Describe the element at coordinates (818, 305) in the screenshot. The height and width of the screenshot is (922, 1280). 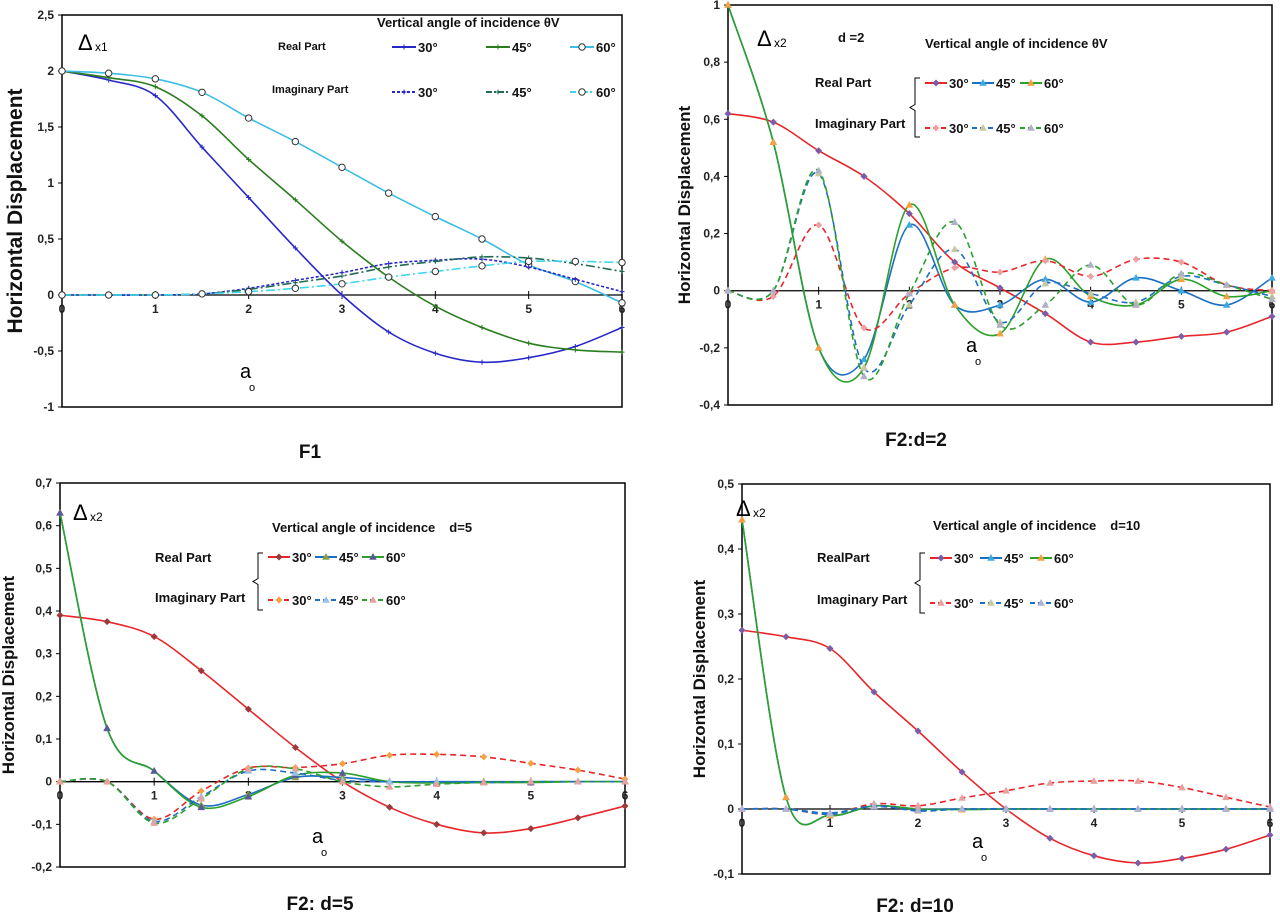
I see `x-tick-label: 1` at that location.